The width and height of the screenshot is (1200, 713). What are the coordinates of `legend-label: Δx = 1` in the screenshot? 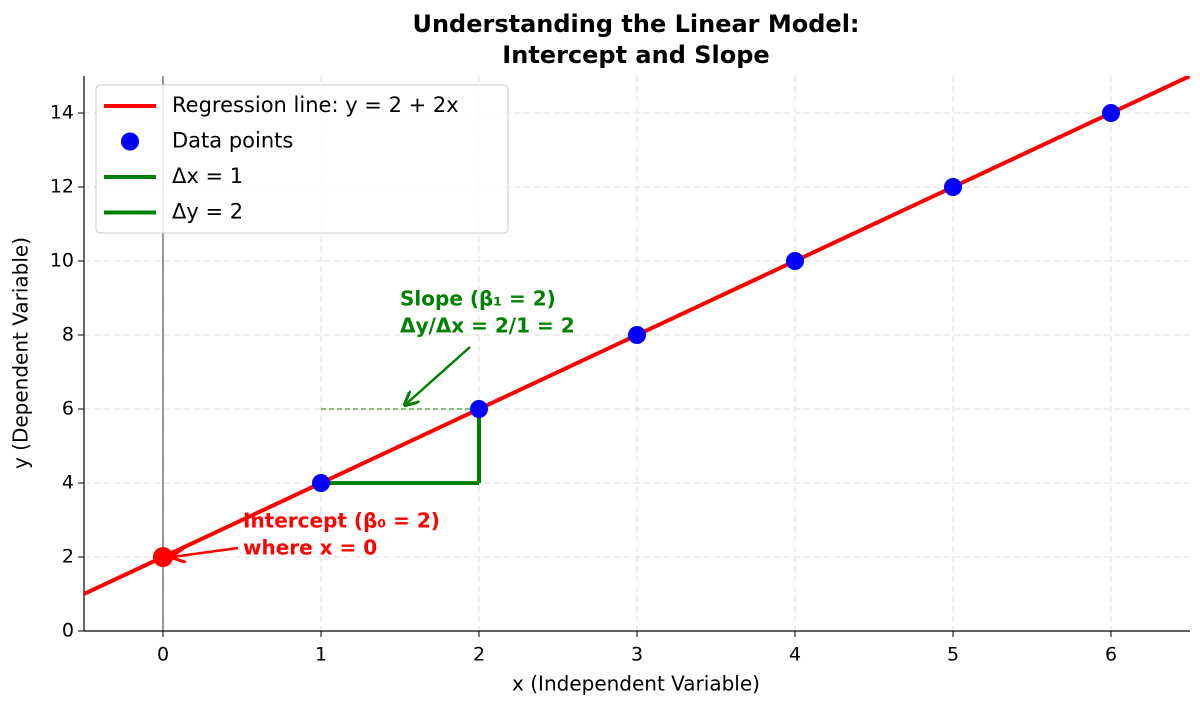 It's located at (207, 176).